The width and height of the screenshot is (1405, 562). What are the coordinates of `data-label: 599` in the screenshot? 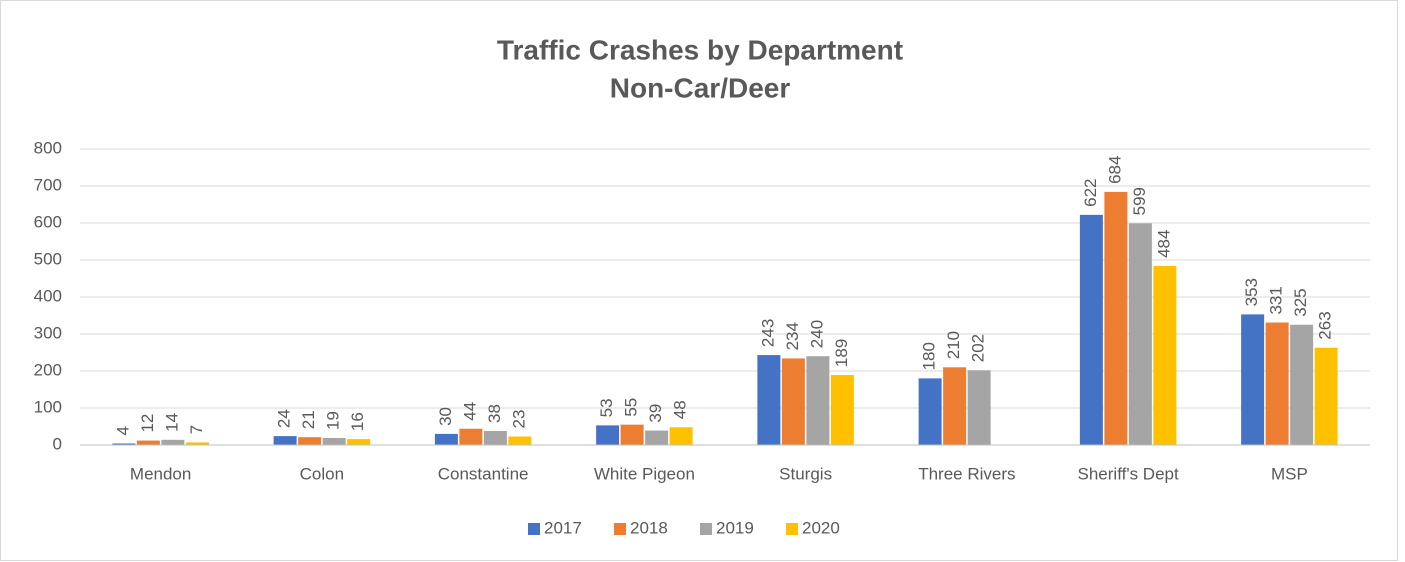 It's located at (1139, 201).